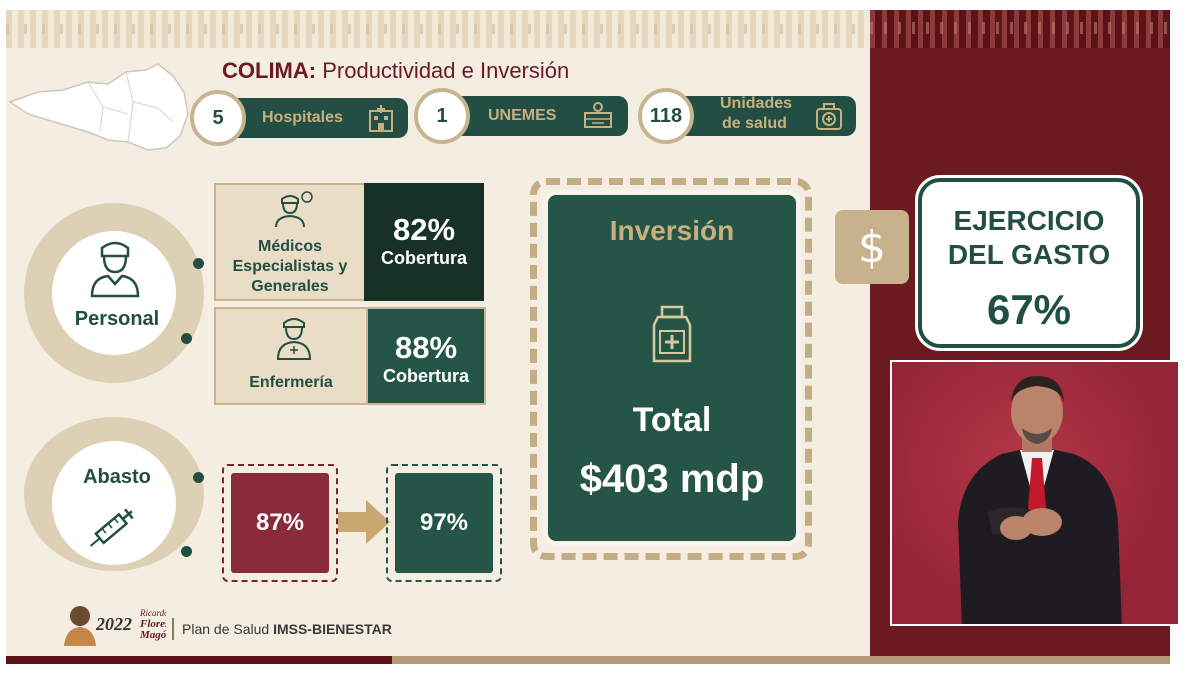  I want to click on enfermeria-coverage: 88% Cobertura, so click(426, 356).